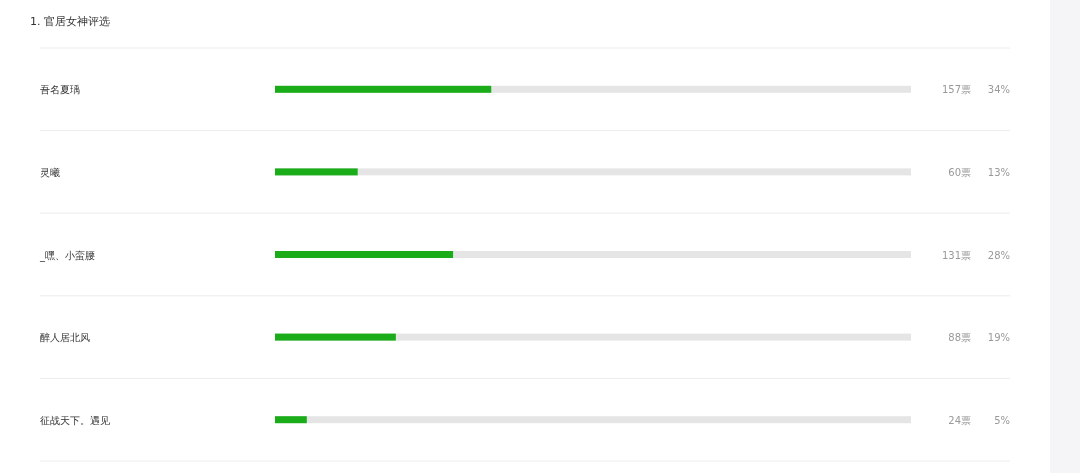 Image resolution: width=1080 pixels, height=473 pixels. I want to click on y-tick-label: _嘿、小蛮腰, so click(67, 255).